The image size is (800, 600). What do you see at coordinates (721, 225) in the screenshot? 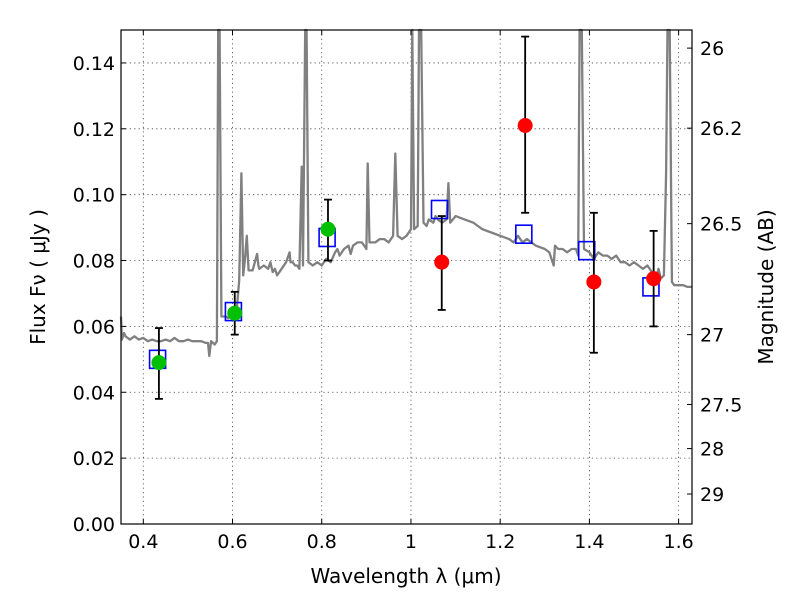
I see `y2-tick-label: 26.5` at bounding box center [721, 225].